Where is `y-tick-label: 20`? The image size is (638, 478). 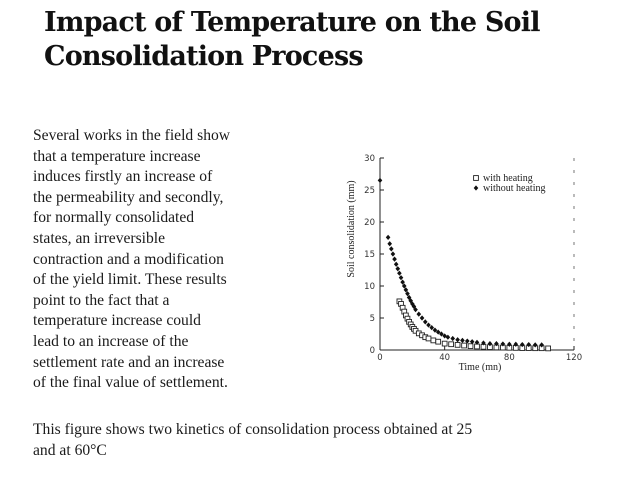 y-tick-label: 20 is located at coordinates (369, 223).